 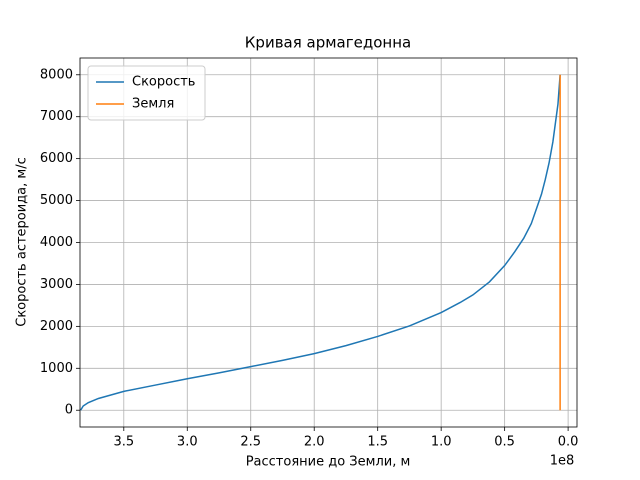 I want to click on x-tick-label: 0.5, so click(x=504, y=442).